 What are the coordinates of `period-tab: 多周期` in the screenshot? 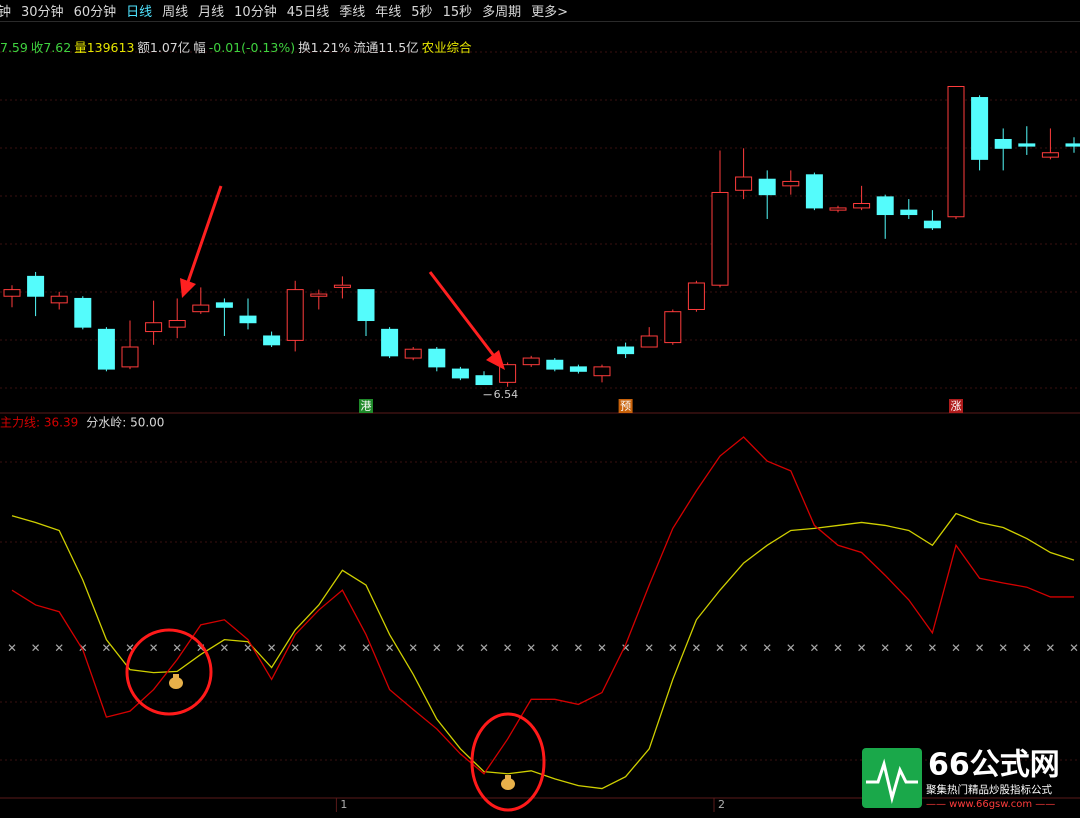 It's located at (502, 12).